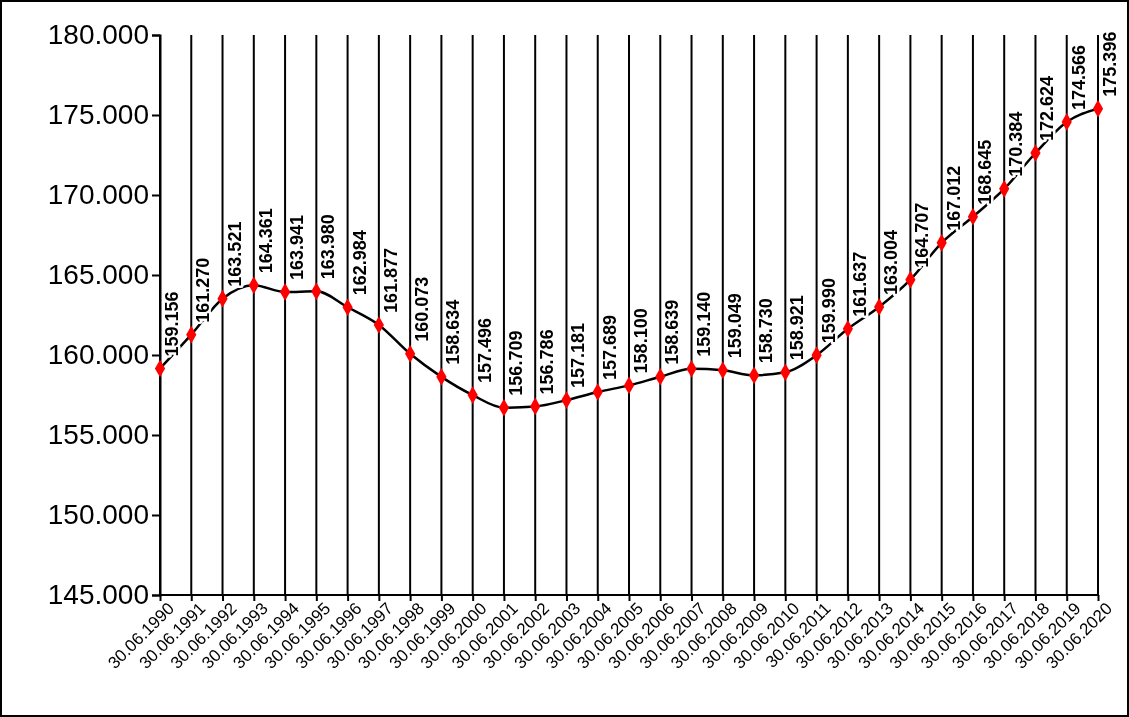  I want to click on data-label: 158.634, so click(453, 332).